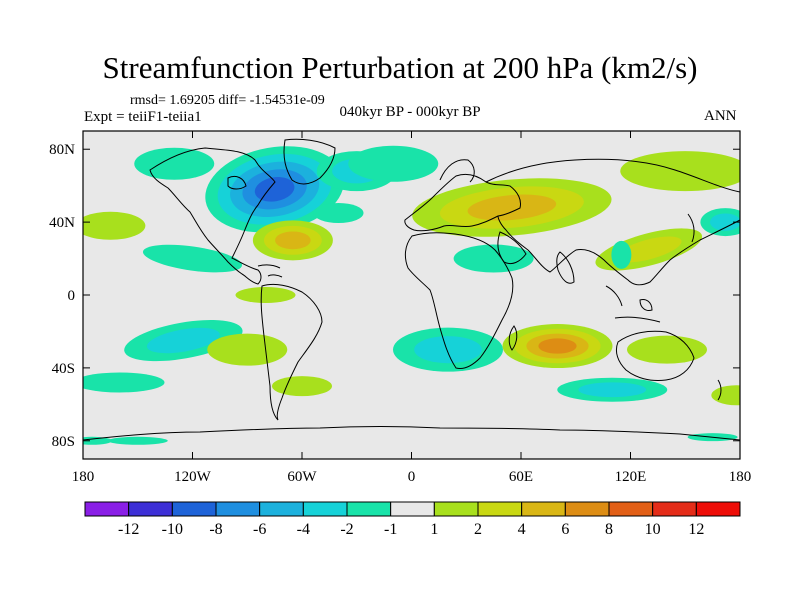 The image size is (800, 600). I want to click on experiment-label: Expt = teiiF1-teiia1, so click(143, 117).